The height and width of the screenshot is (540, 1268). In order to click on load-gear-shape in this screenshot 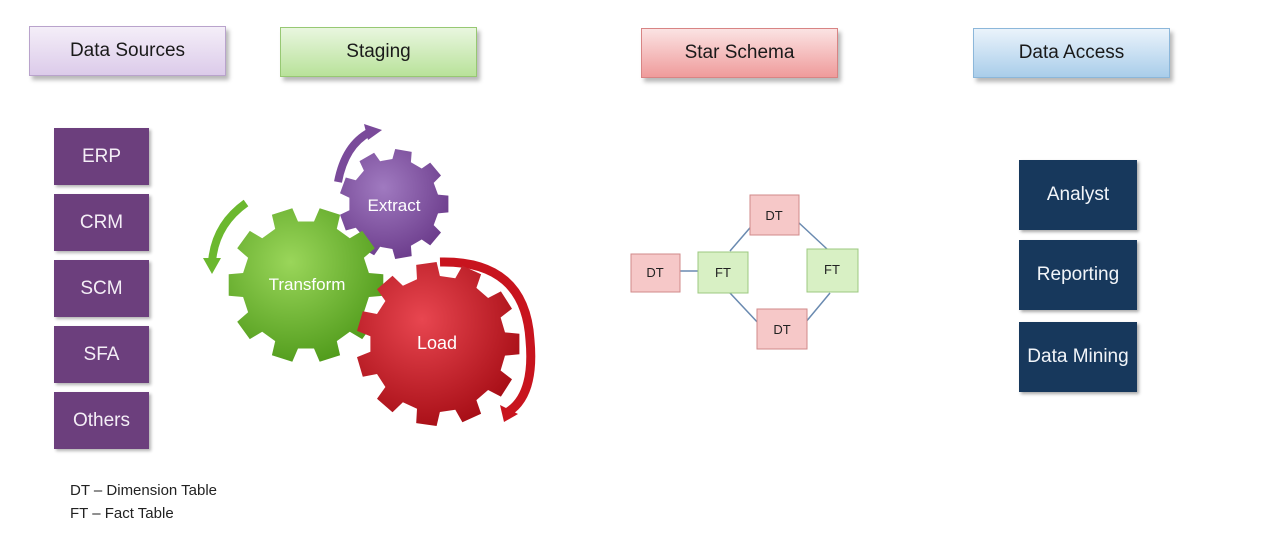, I will do `click(438, 344)`.